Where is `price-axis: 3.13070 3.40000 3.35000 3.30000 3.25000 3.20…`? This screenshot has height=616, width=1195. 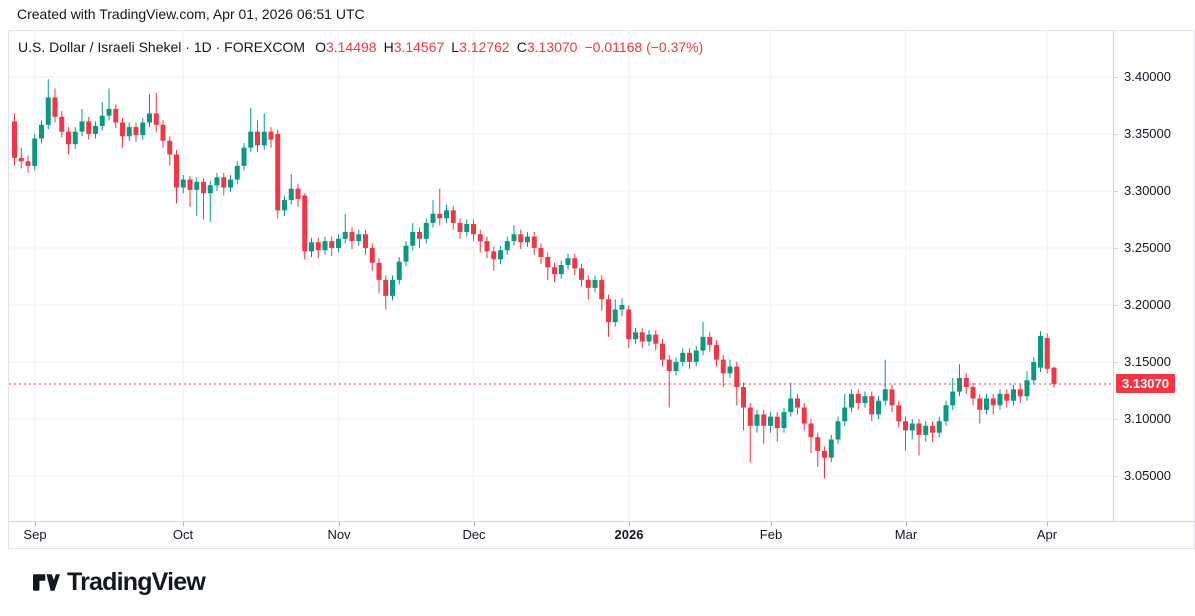
price-axis: 3.13070 3.40000 3.35000 3.30000 3.25000 3.20… is located at coordinates (1153, 276).